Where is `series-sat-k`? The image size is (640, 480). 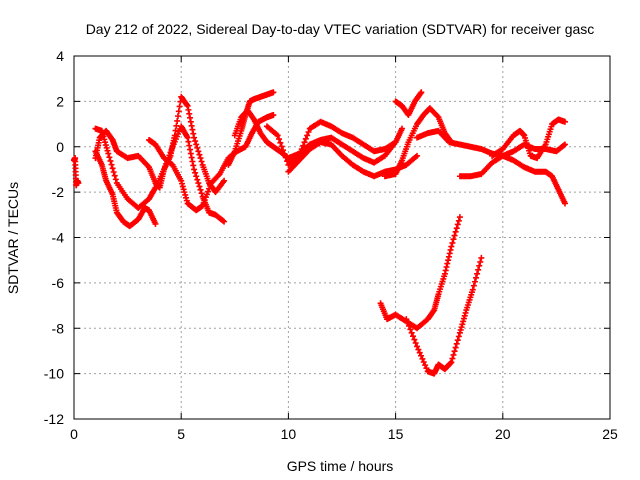 series-sat-k is located at coordinates (408, 103).